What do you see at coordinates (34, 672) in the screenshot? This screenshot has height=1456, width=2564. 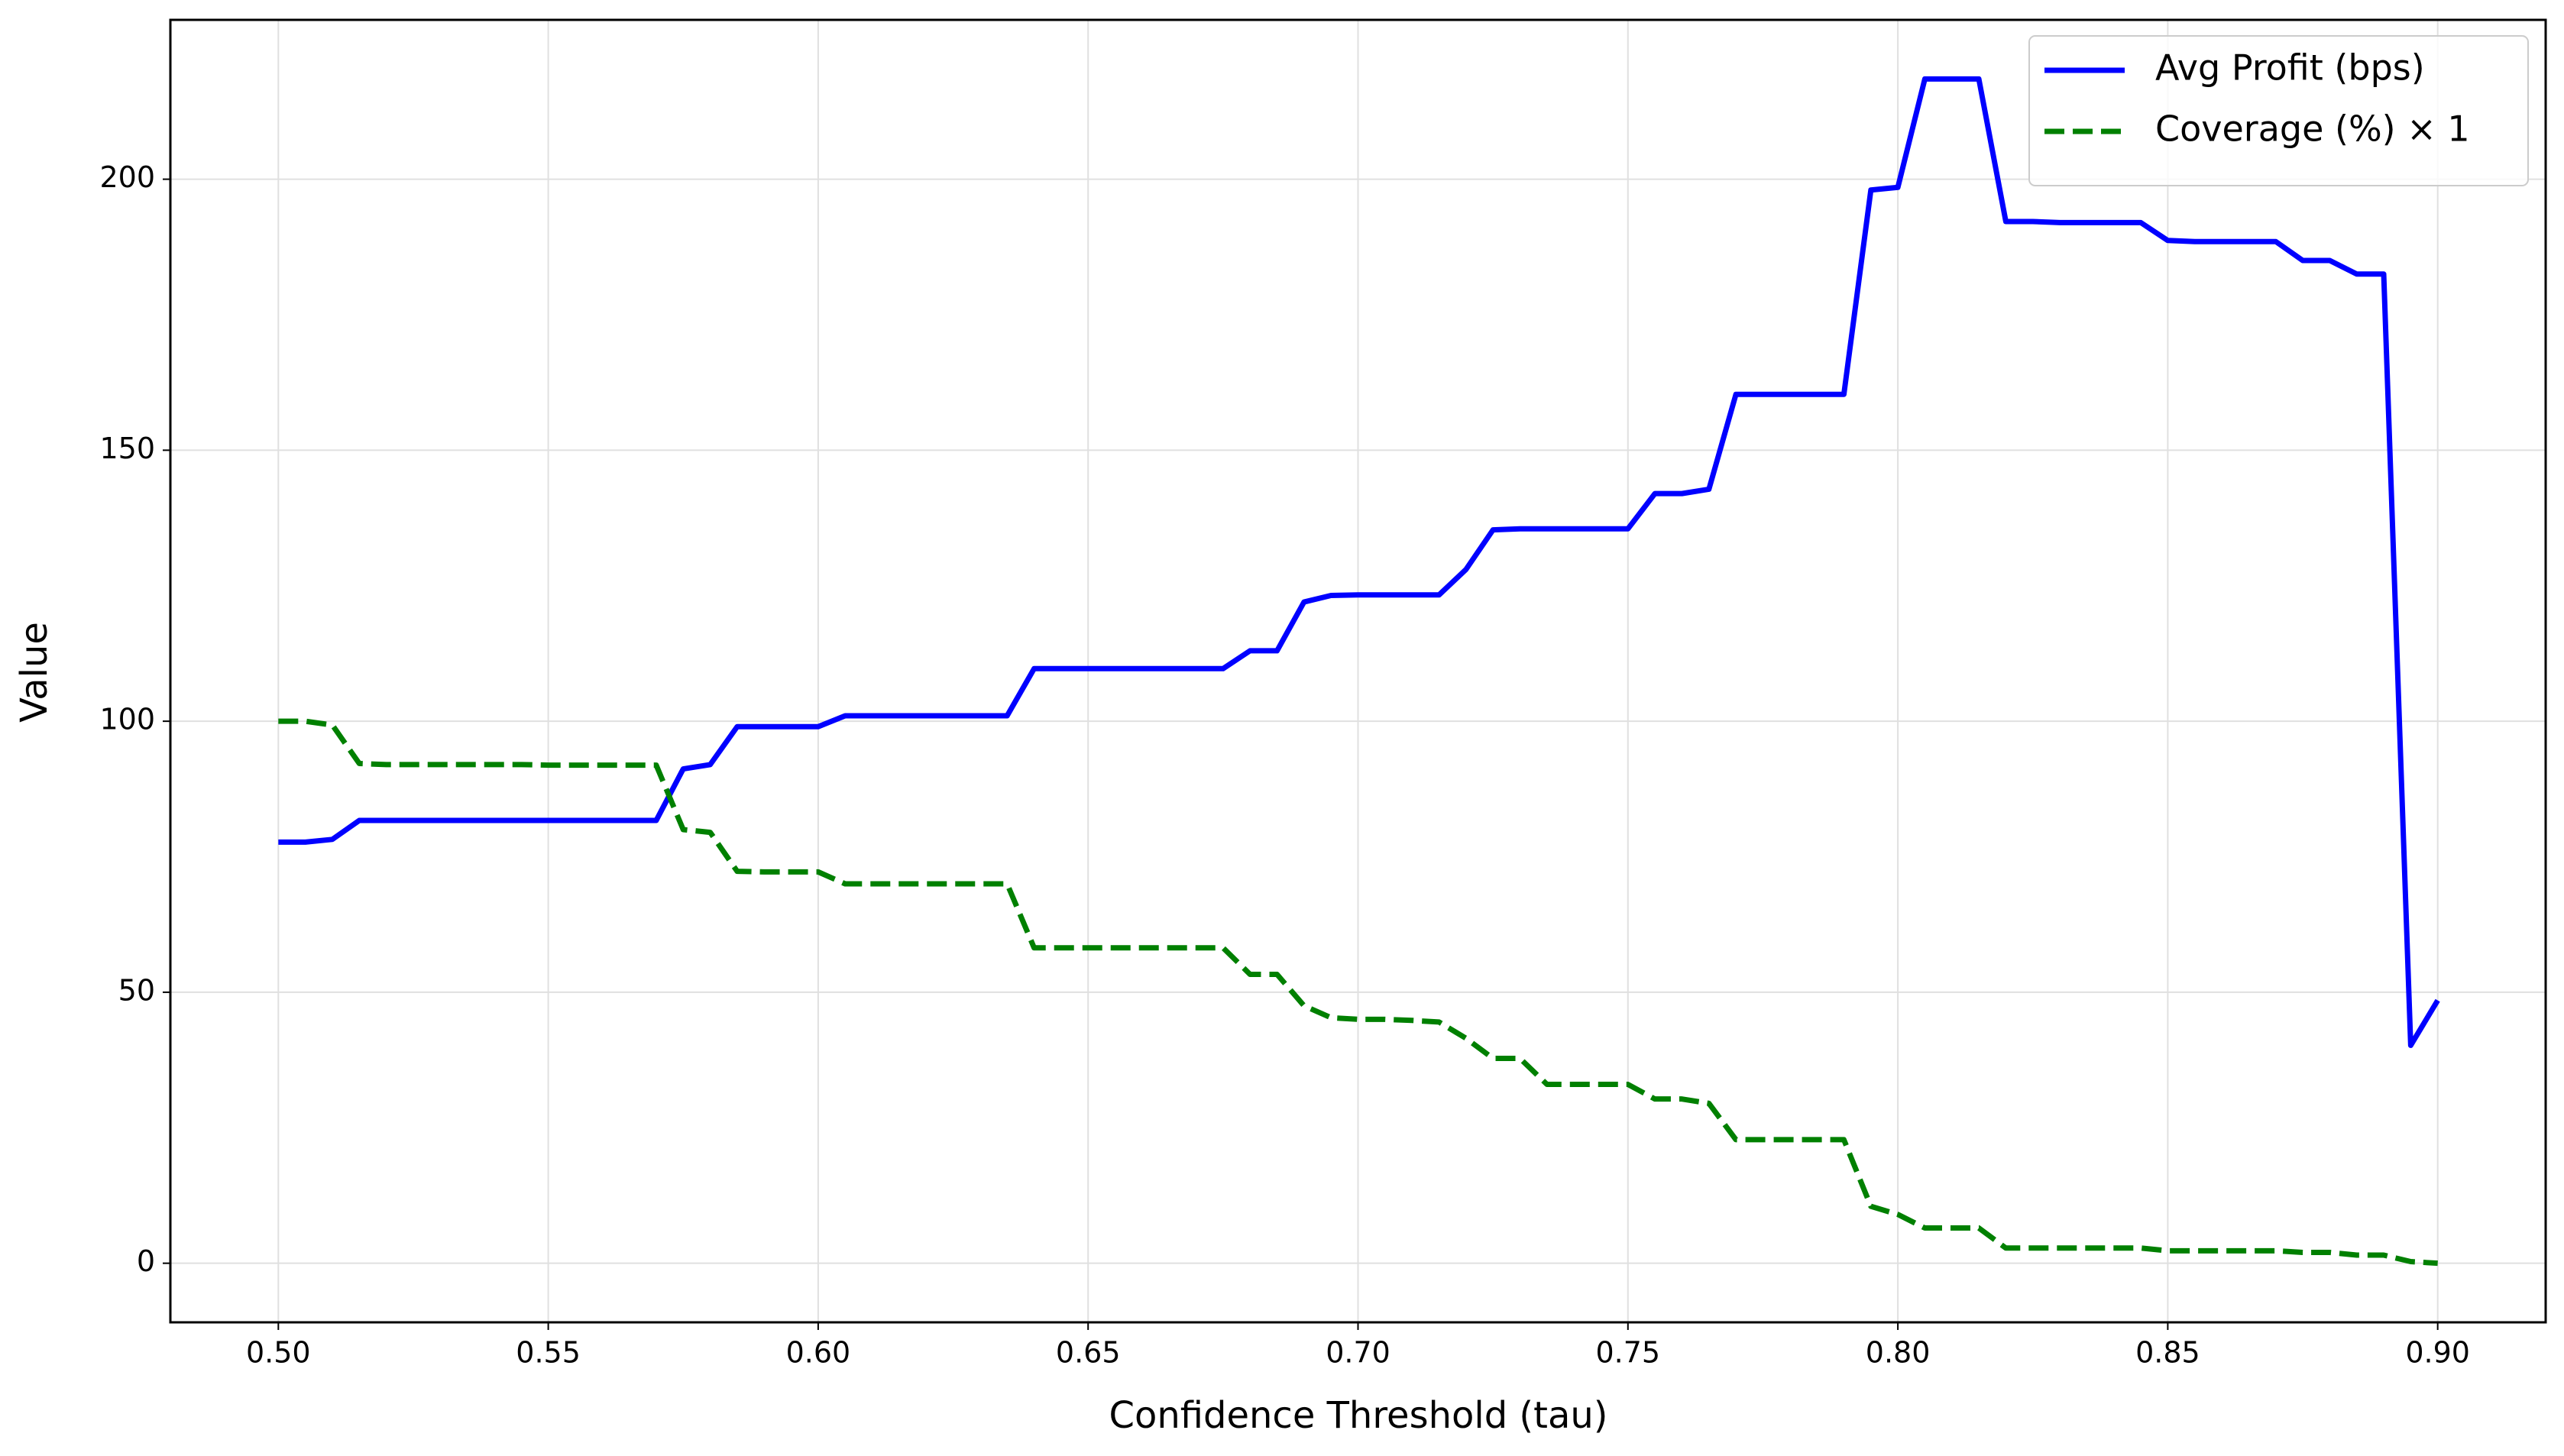 I see `y-axis-label: Value` at bounding box center [34, 672].